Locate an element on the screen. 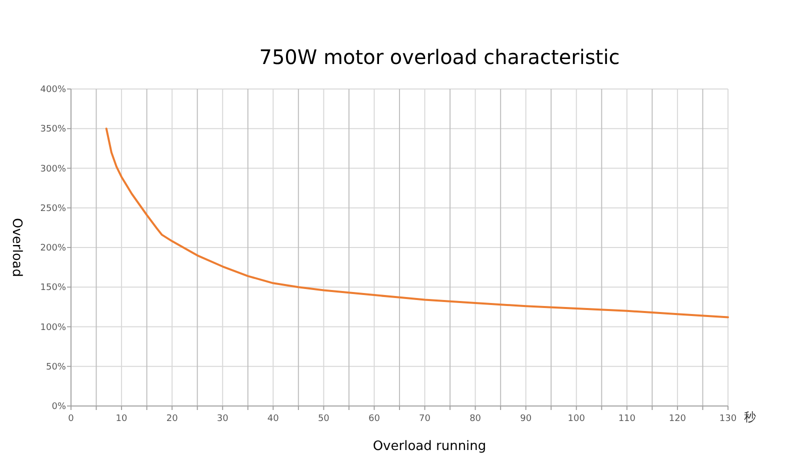 This screenshot has height=456, width=795. y-tick-label: 50% is located at coordinates (56, 367).